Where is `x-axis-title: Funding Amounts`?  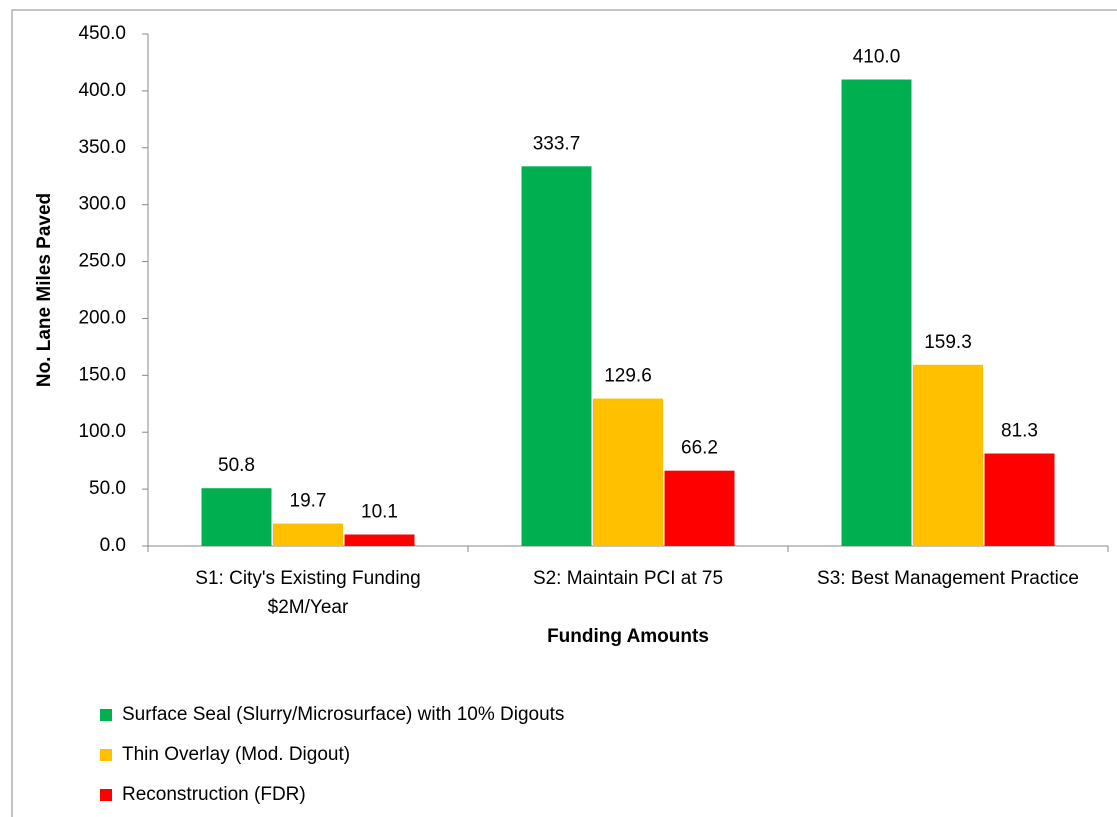 x-axis-title: Funding Amounts is located at coordinates (628, 636).